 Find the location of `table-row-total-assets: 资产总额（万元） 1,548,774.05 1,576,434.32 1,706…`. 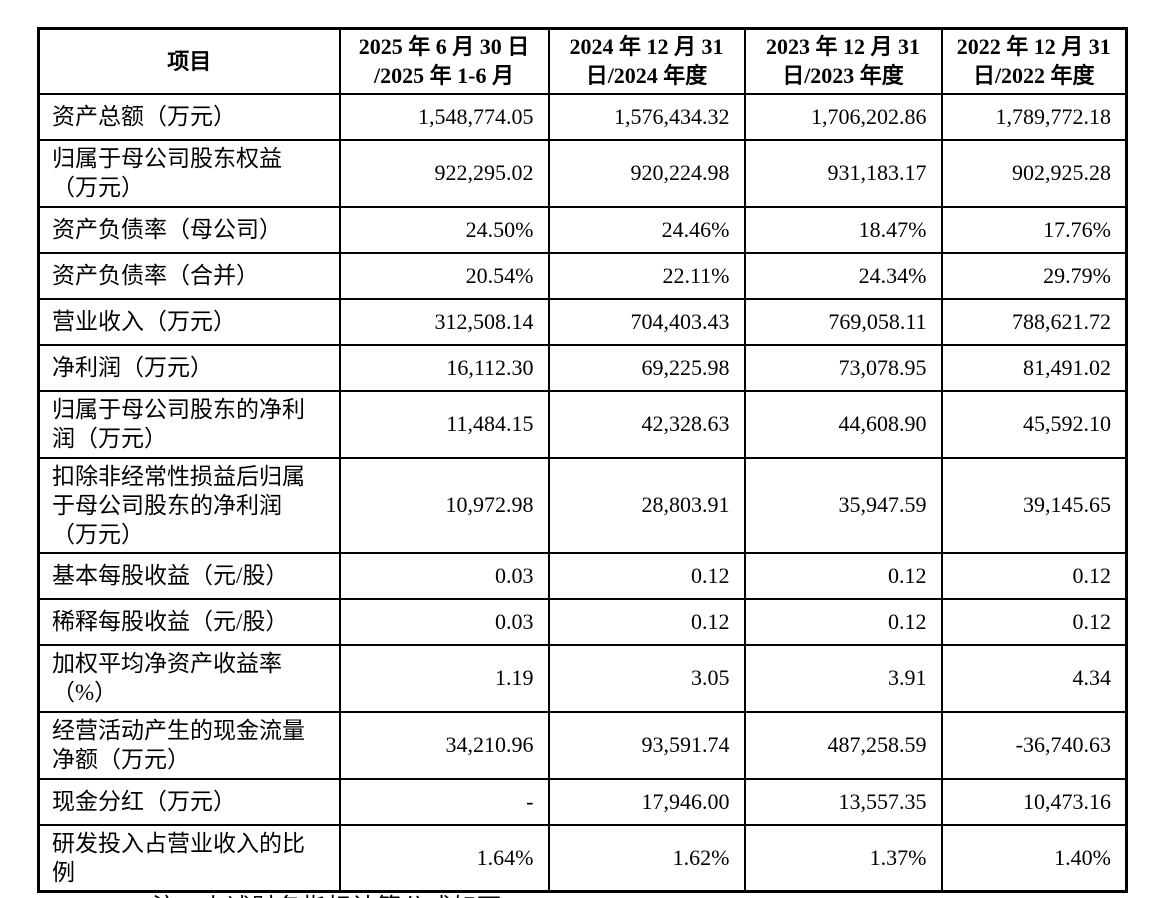

table-row-total-assets: 资产总额（万元） 1,548,774.05 1,576,434.32 1,706… is located at coordinates (582, 116).